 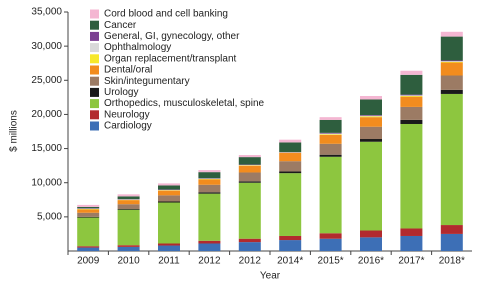 I want to click on legend-label: Cord blood and cell banking, so click(x=166, y=14).